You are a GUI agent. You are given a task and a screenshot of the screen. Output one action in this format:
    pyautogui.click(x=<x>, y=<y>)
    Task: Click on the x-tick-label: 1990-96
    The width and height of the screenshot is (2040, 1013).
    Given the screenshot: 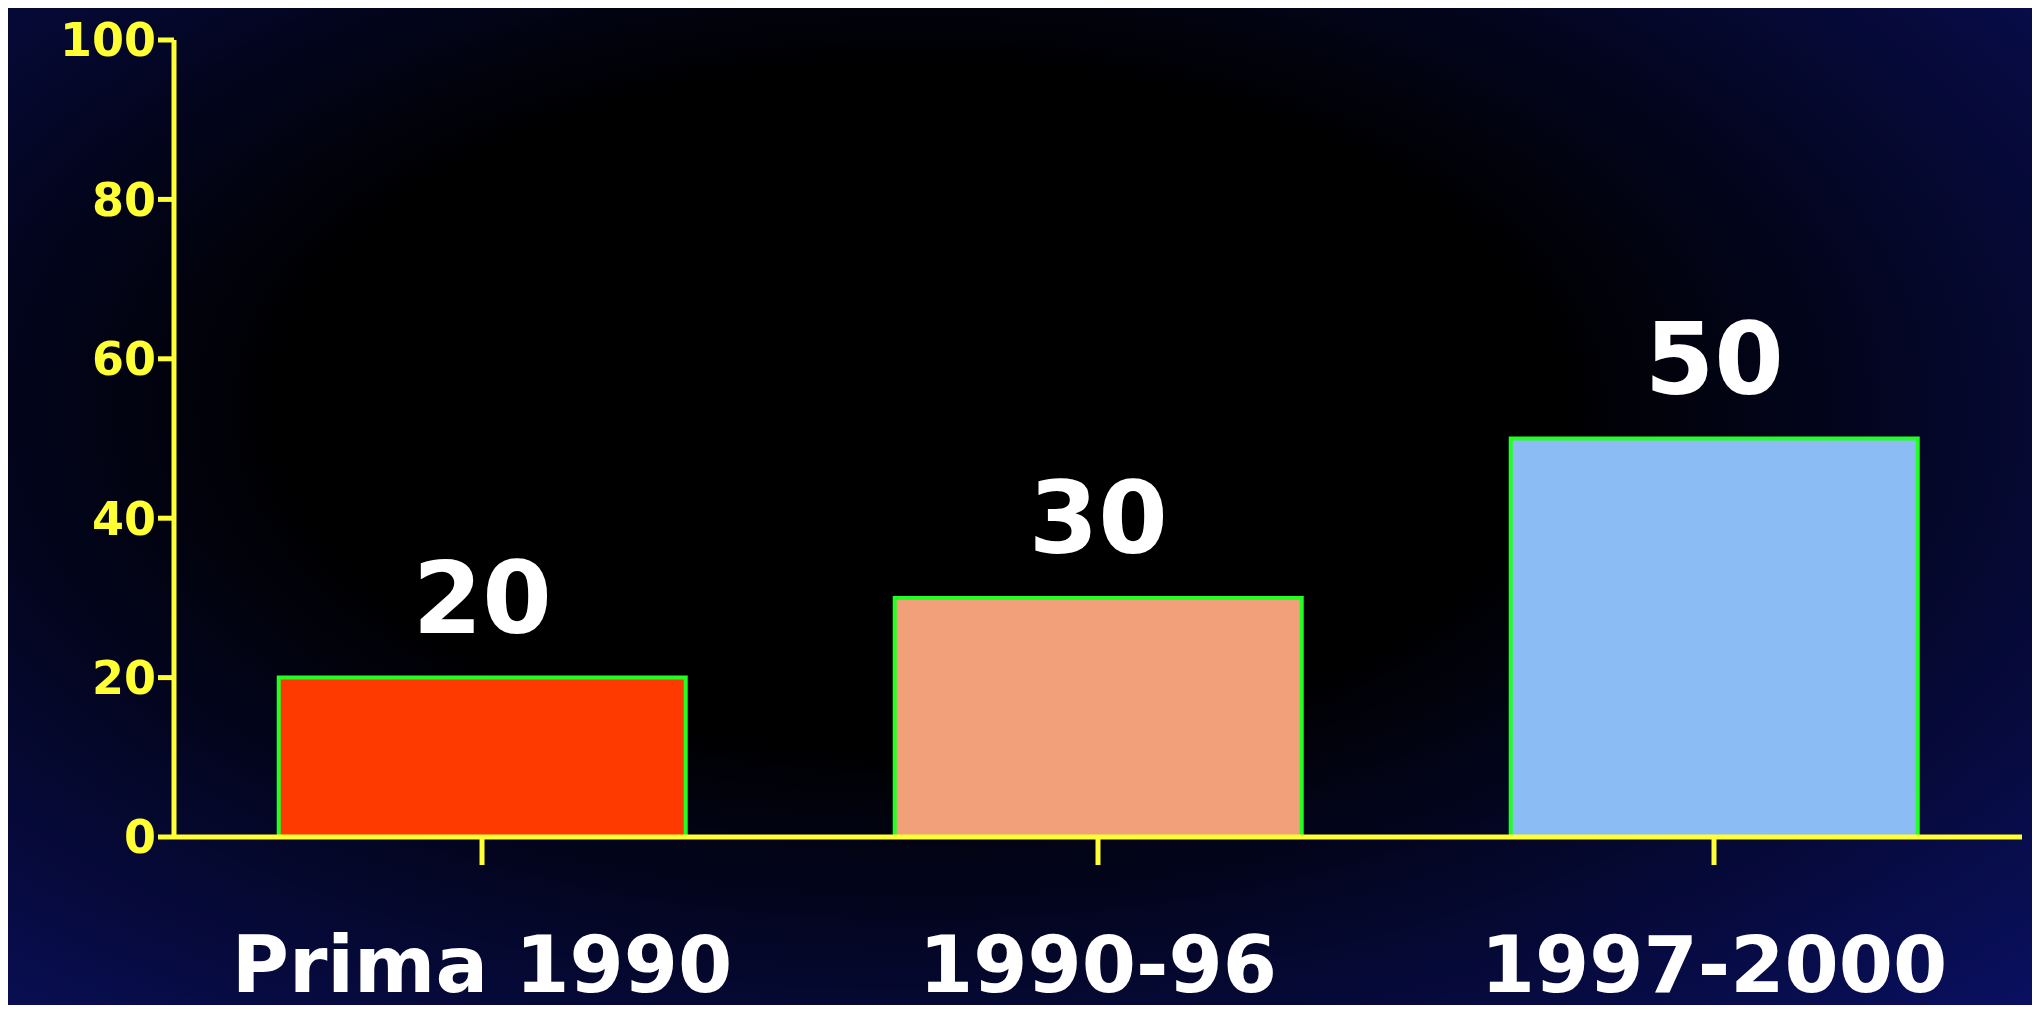 What is the action you would take?
    pyautogui.click(x=1098, y=965)
    